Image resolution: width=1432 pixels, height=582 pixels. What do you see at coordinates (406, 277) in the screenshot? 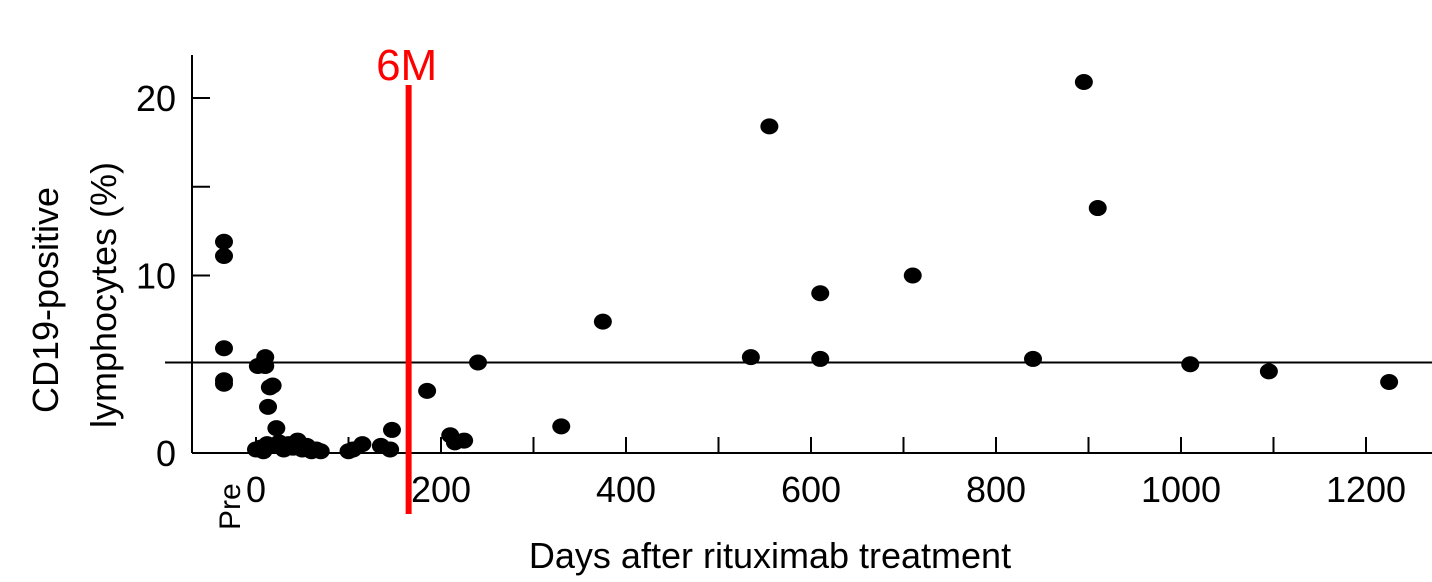
I see `marker-line-layer: 6M` at bounding box center [406, 277].